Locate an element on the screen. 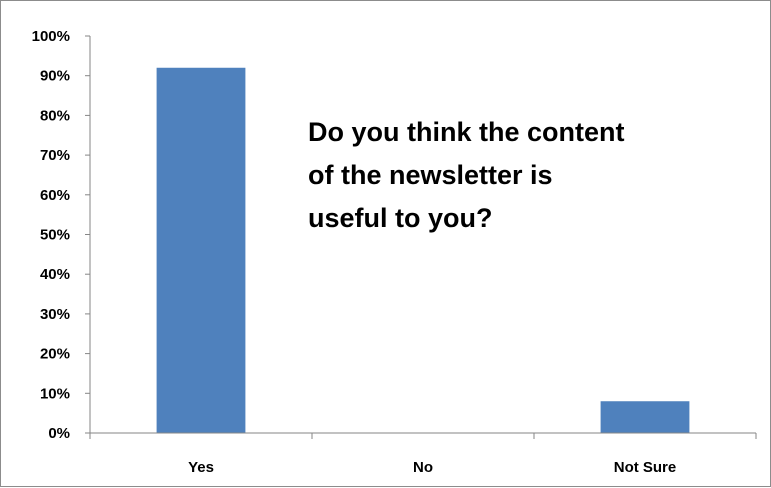  y-tick-label: 90% is located at coordinates (55, 76).